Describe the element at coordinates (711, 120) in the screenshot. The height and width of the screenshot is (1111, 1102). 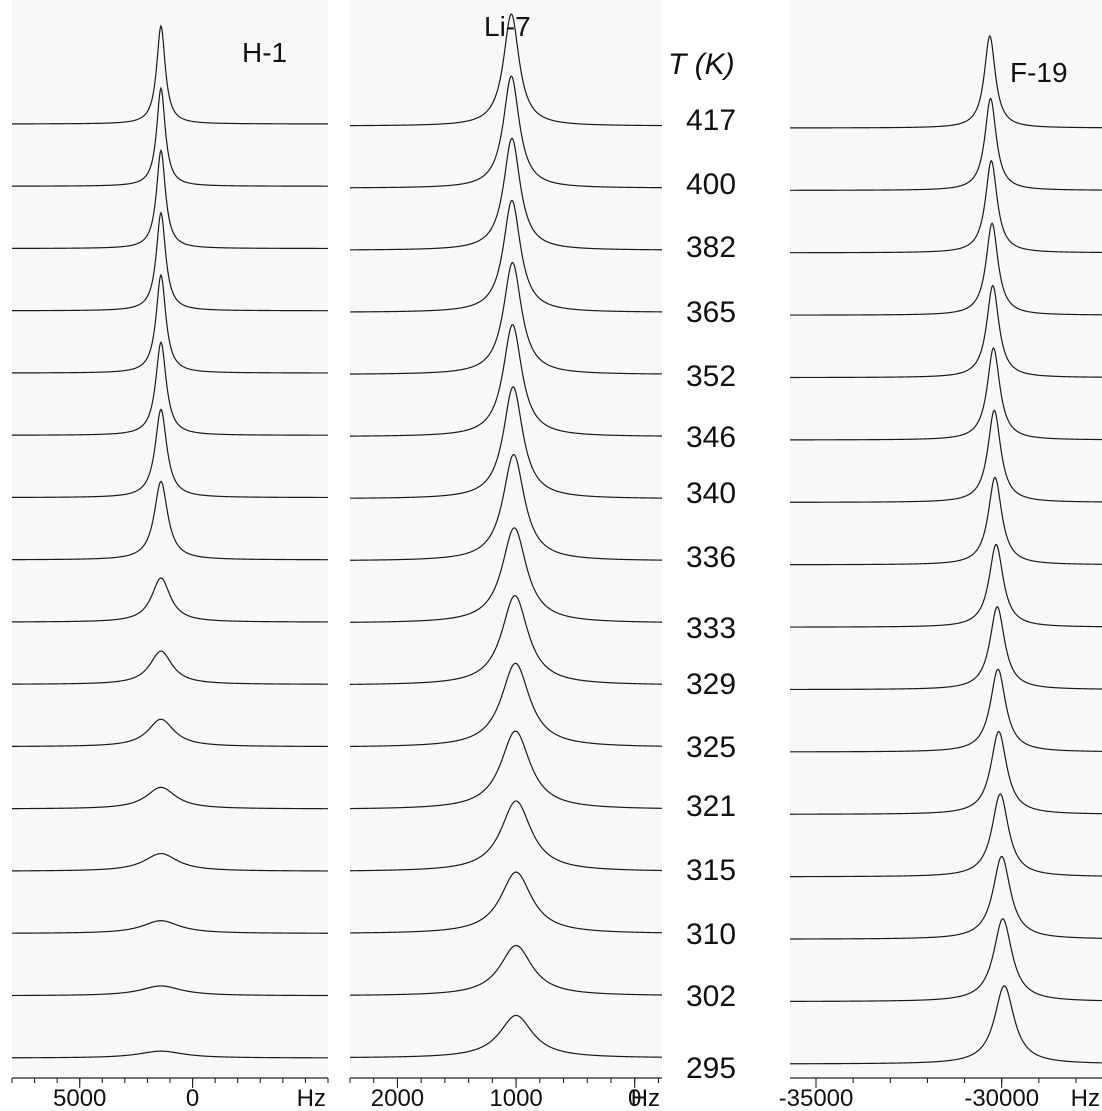
I see `temperature-label-417: 417` at that location.